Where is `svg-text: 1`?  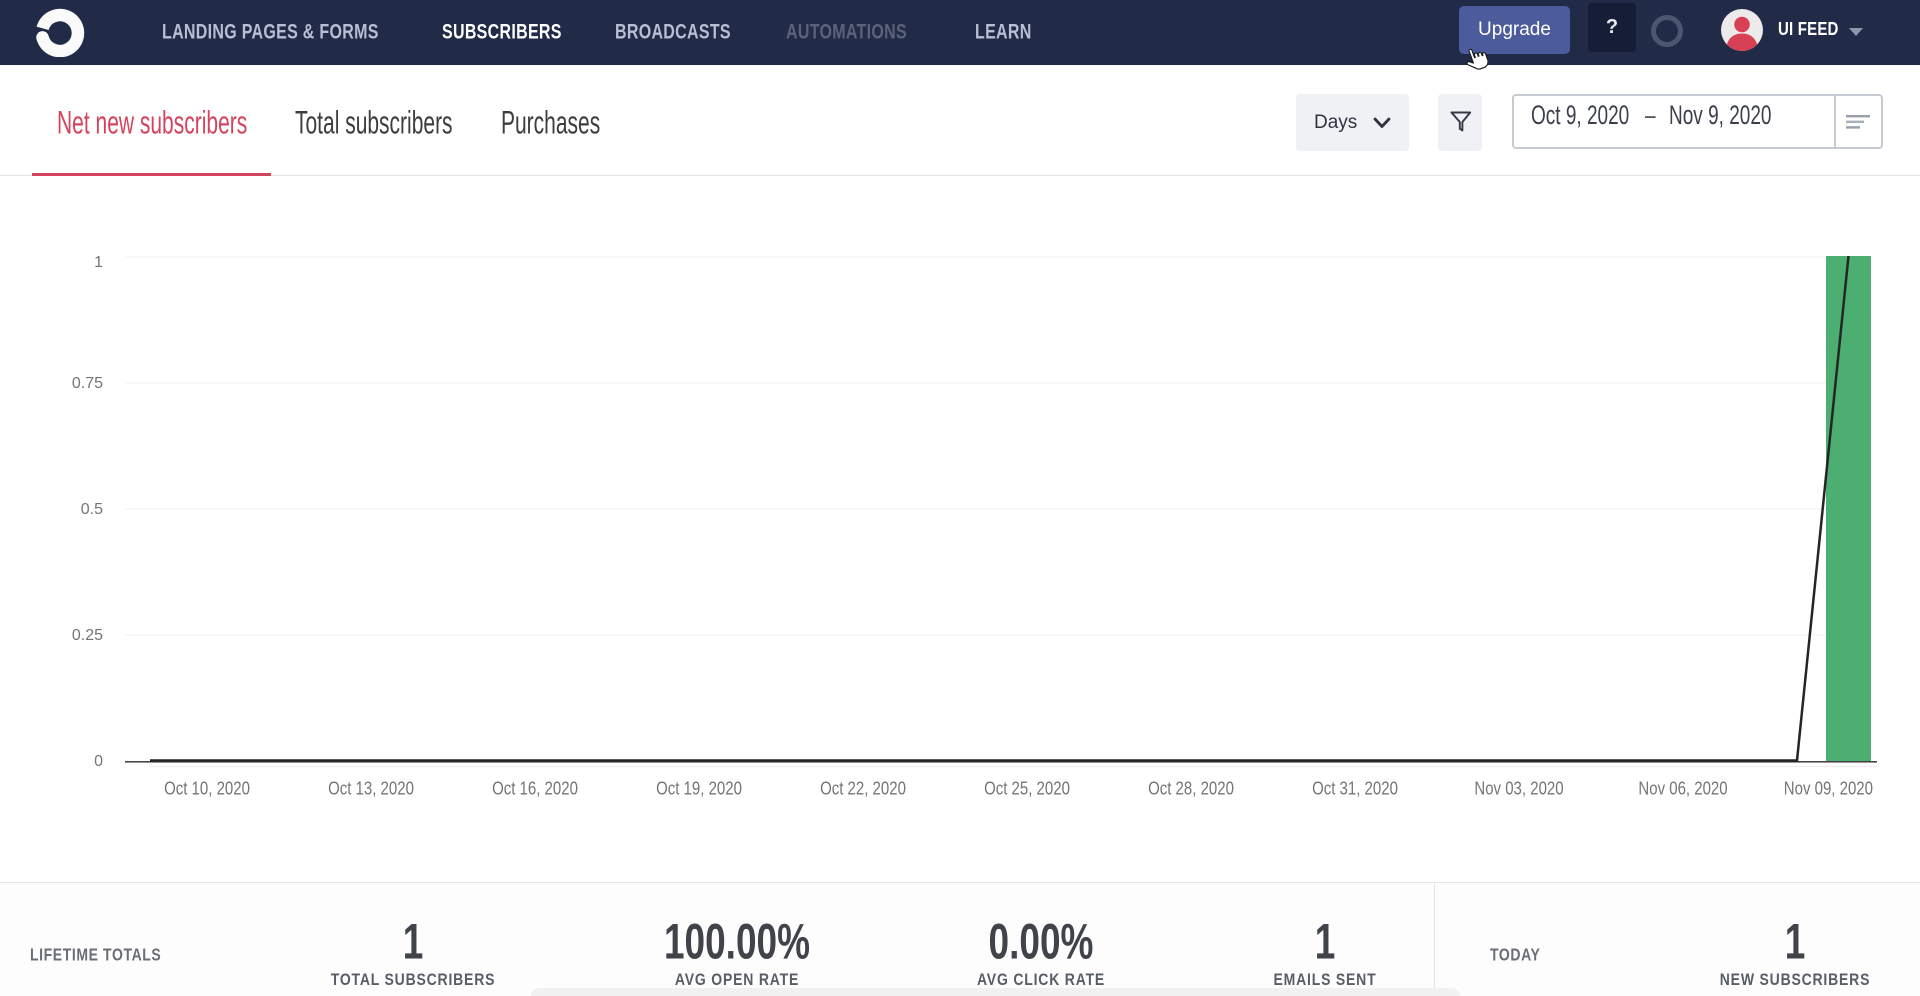 svg-text: 1 is located at coordinates (98, 262).